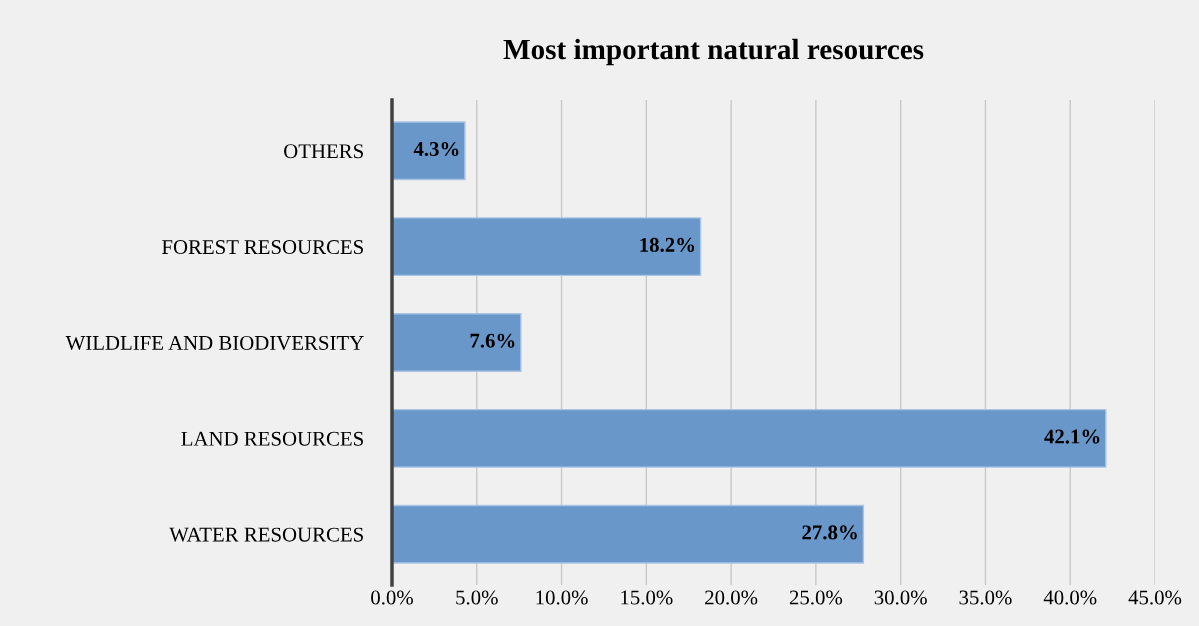 The height and width of the screenshot is (626, 1199). Describe the element at coordinates (262, 247) in the screenshot. I see `y-tick-label: FOREST RESOURCES` at that location.